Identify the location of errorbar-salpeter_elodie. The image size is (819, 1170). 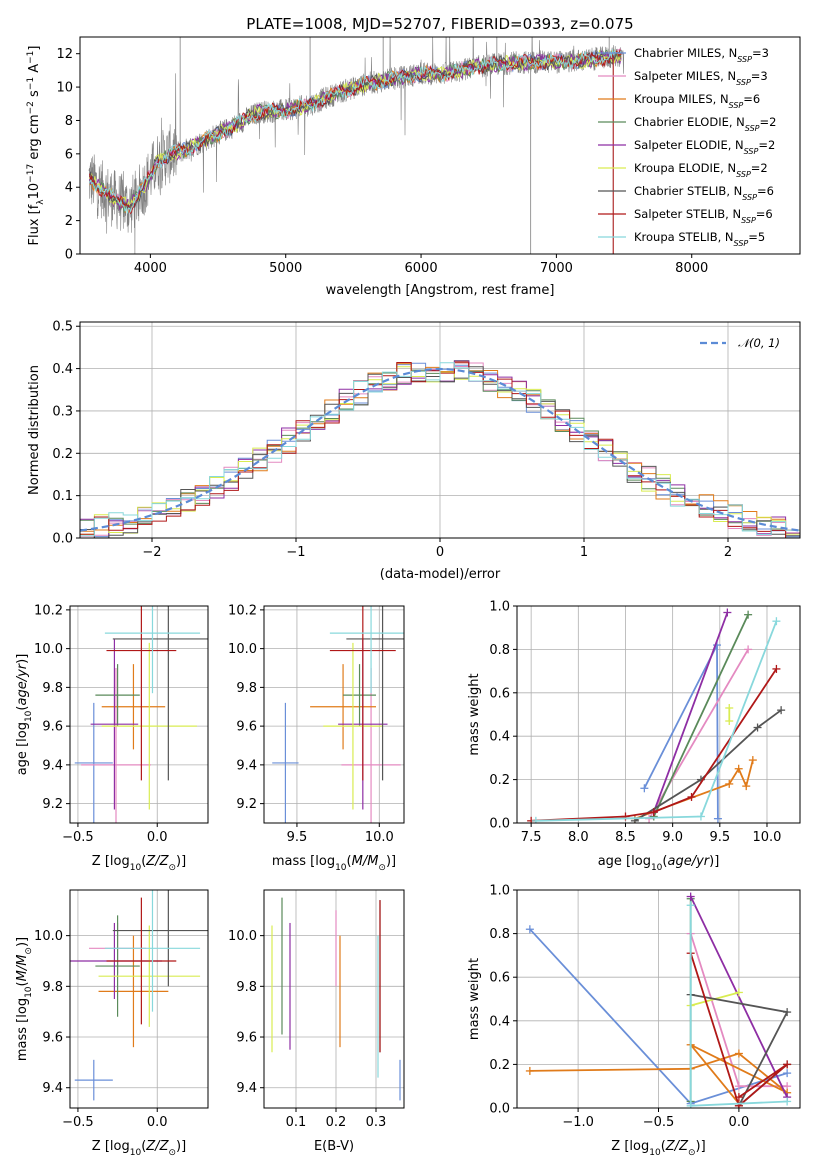
(114, 724).